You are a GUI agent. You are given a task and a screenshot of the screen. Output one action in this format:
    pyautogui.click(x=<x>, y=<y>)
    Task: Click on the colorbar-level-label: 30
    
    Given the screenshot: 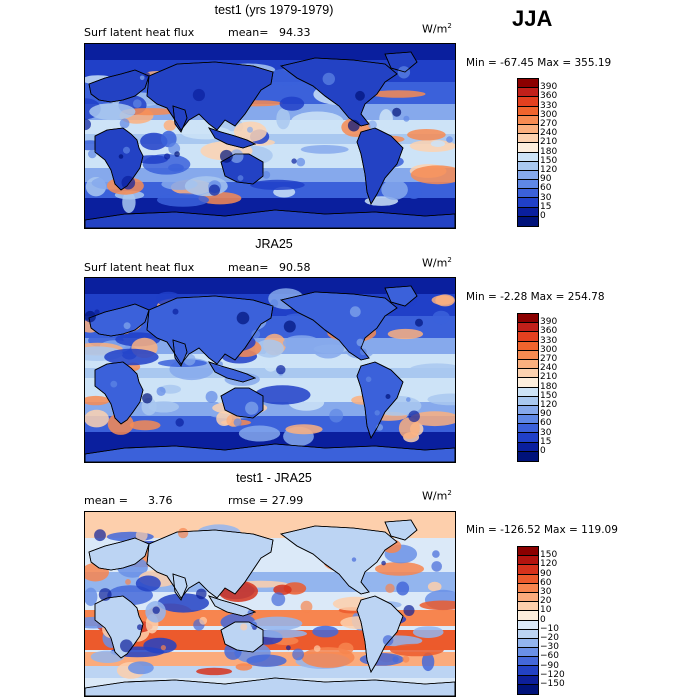 What is the action you would take?
    pyautogui.click(x=546, y=197)
    